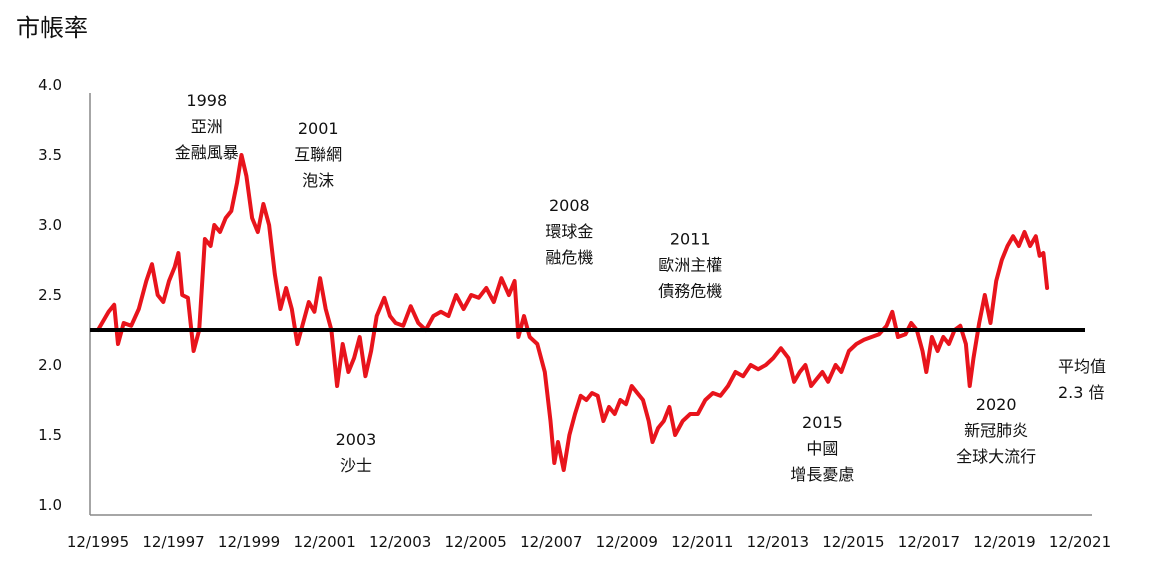  I want to click on x-tick-label: 12/2013, so click(778, 542).